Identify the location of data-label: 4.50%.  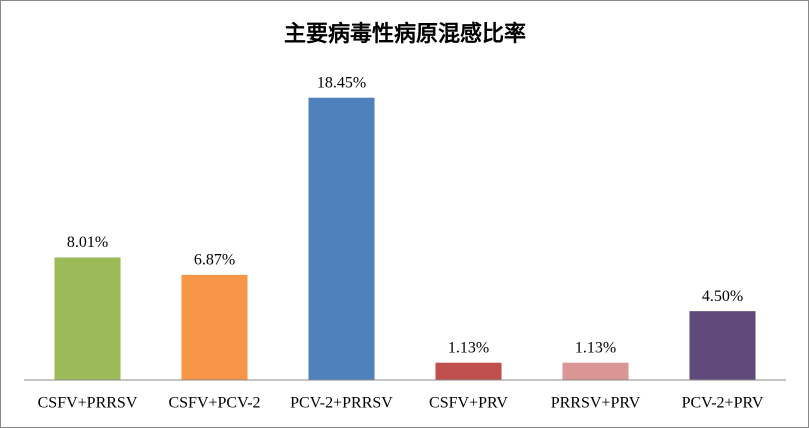
(722, 296).